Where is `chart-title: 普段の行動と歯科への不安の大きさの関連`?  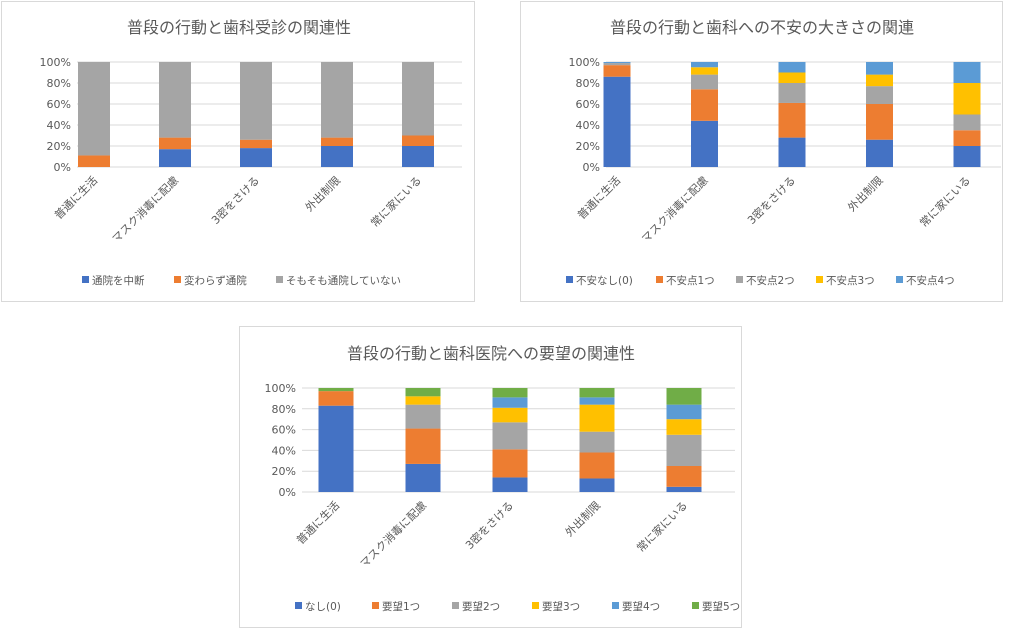
chart-title: 普段の行動と歯科への不安の大きさの関連 is located at coordinates (762, 27).